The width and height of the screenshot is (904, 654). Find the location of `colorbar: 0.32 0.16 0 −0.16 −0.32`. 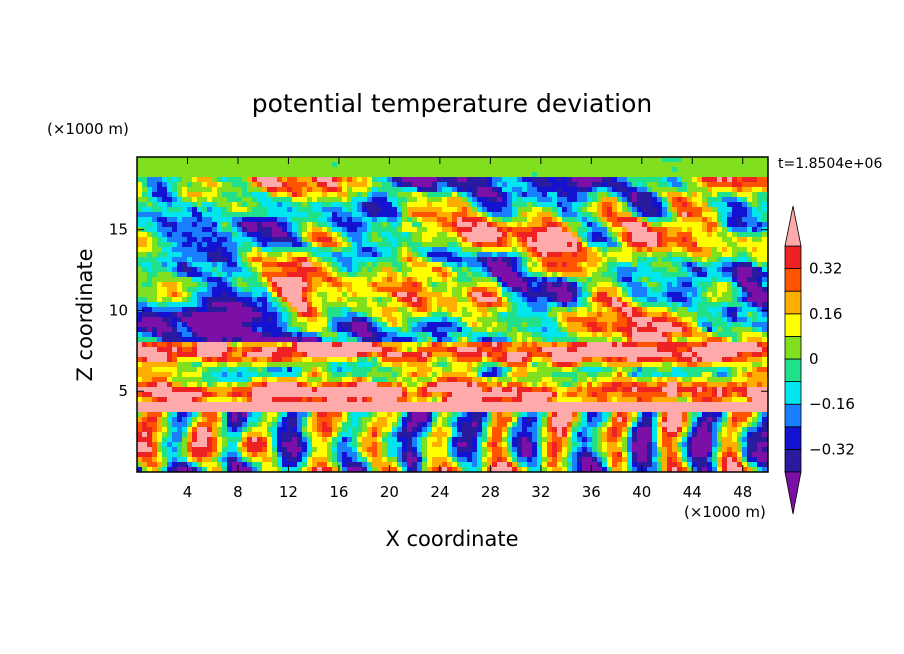

colorbar: 0.32 0.16 0 −0.16 −0.32 is located at coordinates (819, 360).